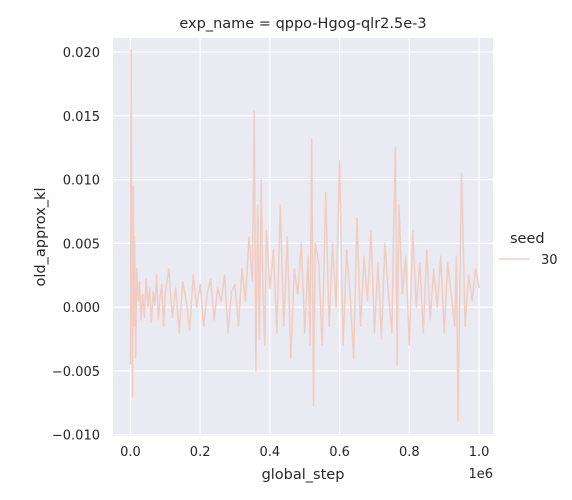  What do you see at coordinates (480, 474) in the screenshot?
I see `x-offset-label: 1e6` at bounding box center [480, 474].